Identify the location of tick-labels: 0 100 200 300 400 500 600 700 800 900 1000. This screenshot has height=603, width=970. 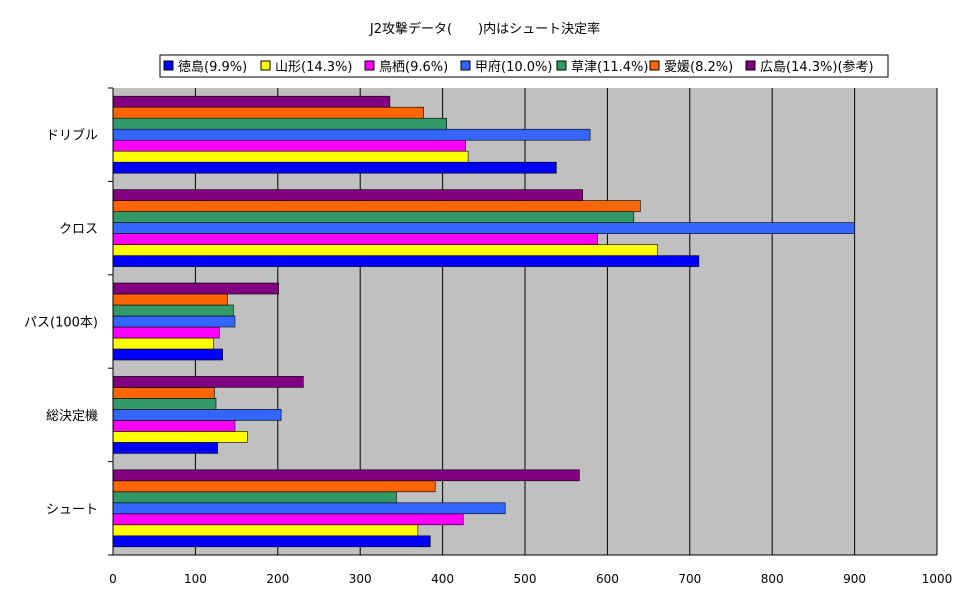
(530, 579).